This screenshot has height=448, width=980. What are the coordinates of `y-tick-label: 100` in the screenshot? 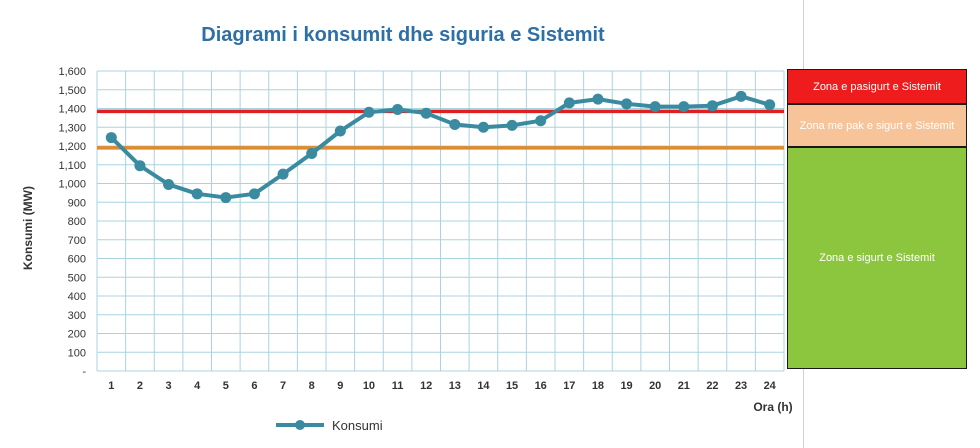 It's located at (77, 353).